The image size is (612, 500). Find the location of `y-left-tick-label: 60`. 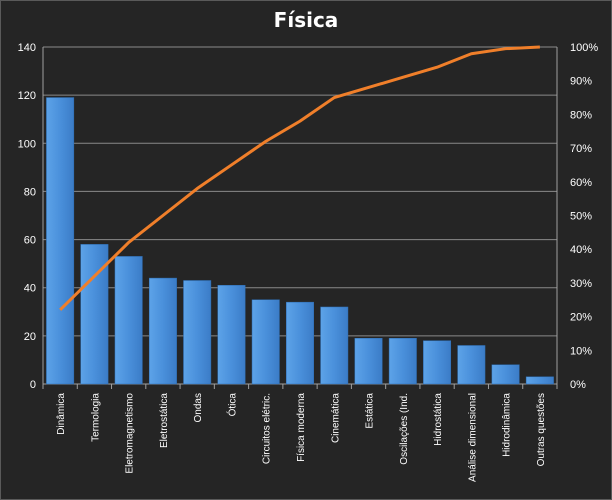

y-left-tick-label: 60 is located at coordinates (30, 241).